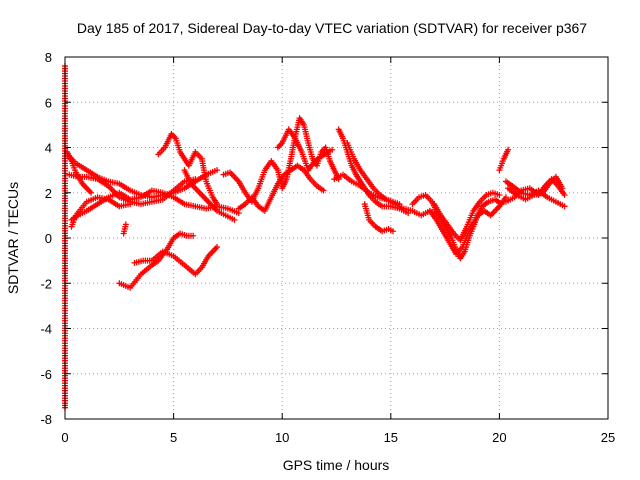 This screenshot has width=640, height=480. What do you see at coordinates (48, 148) in the screenshot?
I see `y-tick-label: 4` at bounding box center [48, 148].